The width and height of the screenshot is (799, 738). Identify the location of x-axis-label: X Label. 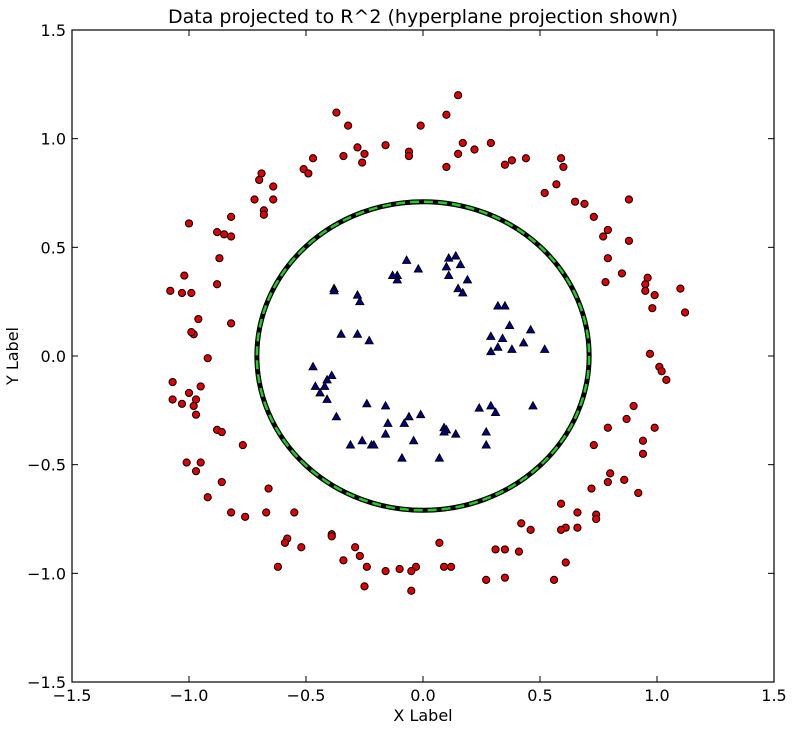
(422, 715).